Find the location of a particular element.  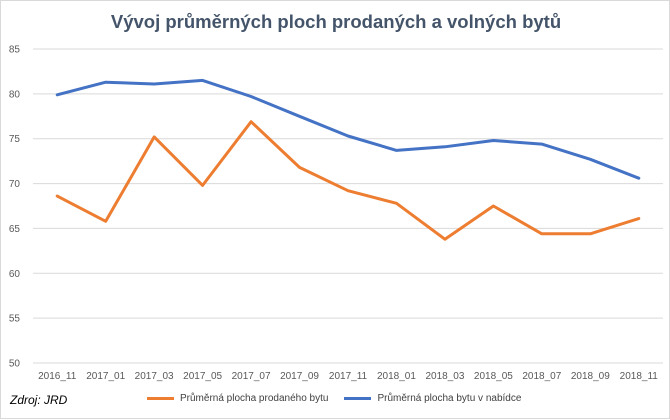

x-tick-label: 2017_07 is located at coordinates (251, 376).